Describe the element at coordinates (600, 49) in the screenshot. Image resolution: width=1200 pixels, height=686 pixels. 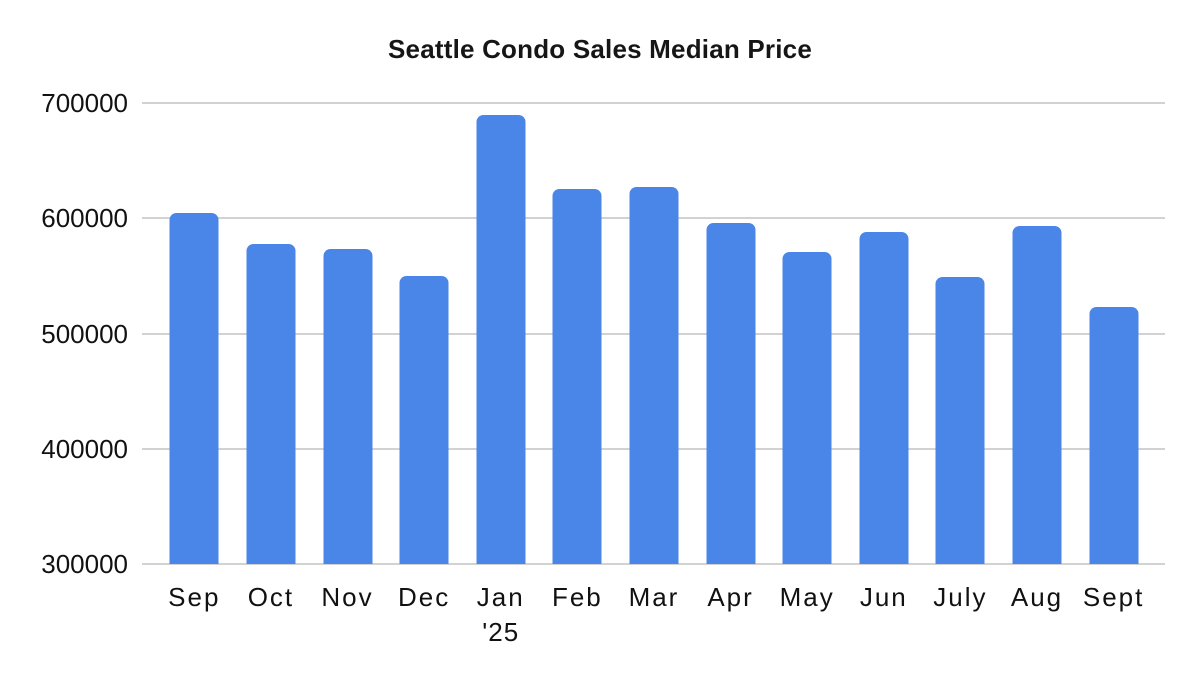
I see `chart-title: Seattle Condo Sales Median Price` at that location.